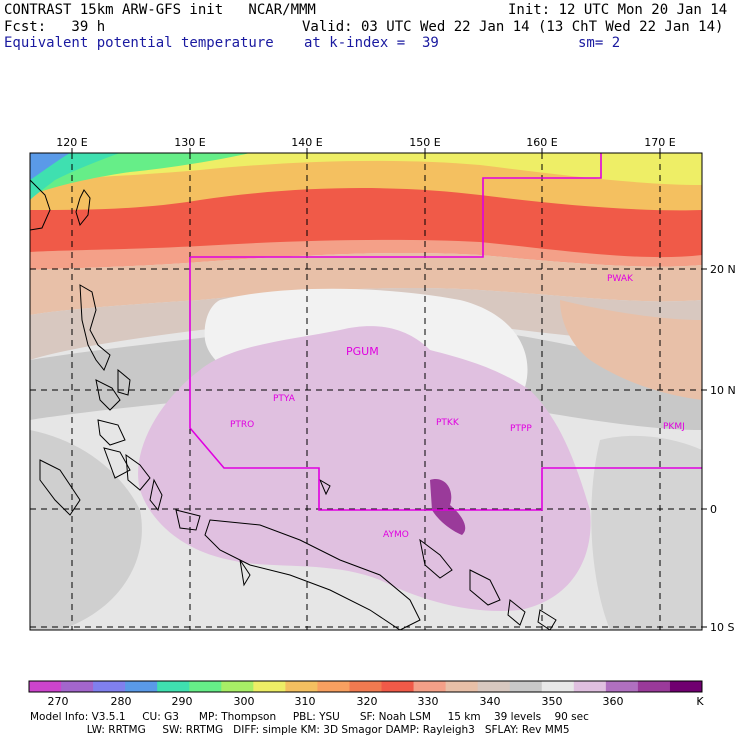 This screenshot has width=740, height=744. What do you see at coordinates (722, 627) in the screenshot?
I see `lat-label-10s: 10 S` at bounding box center [722, 627].